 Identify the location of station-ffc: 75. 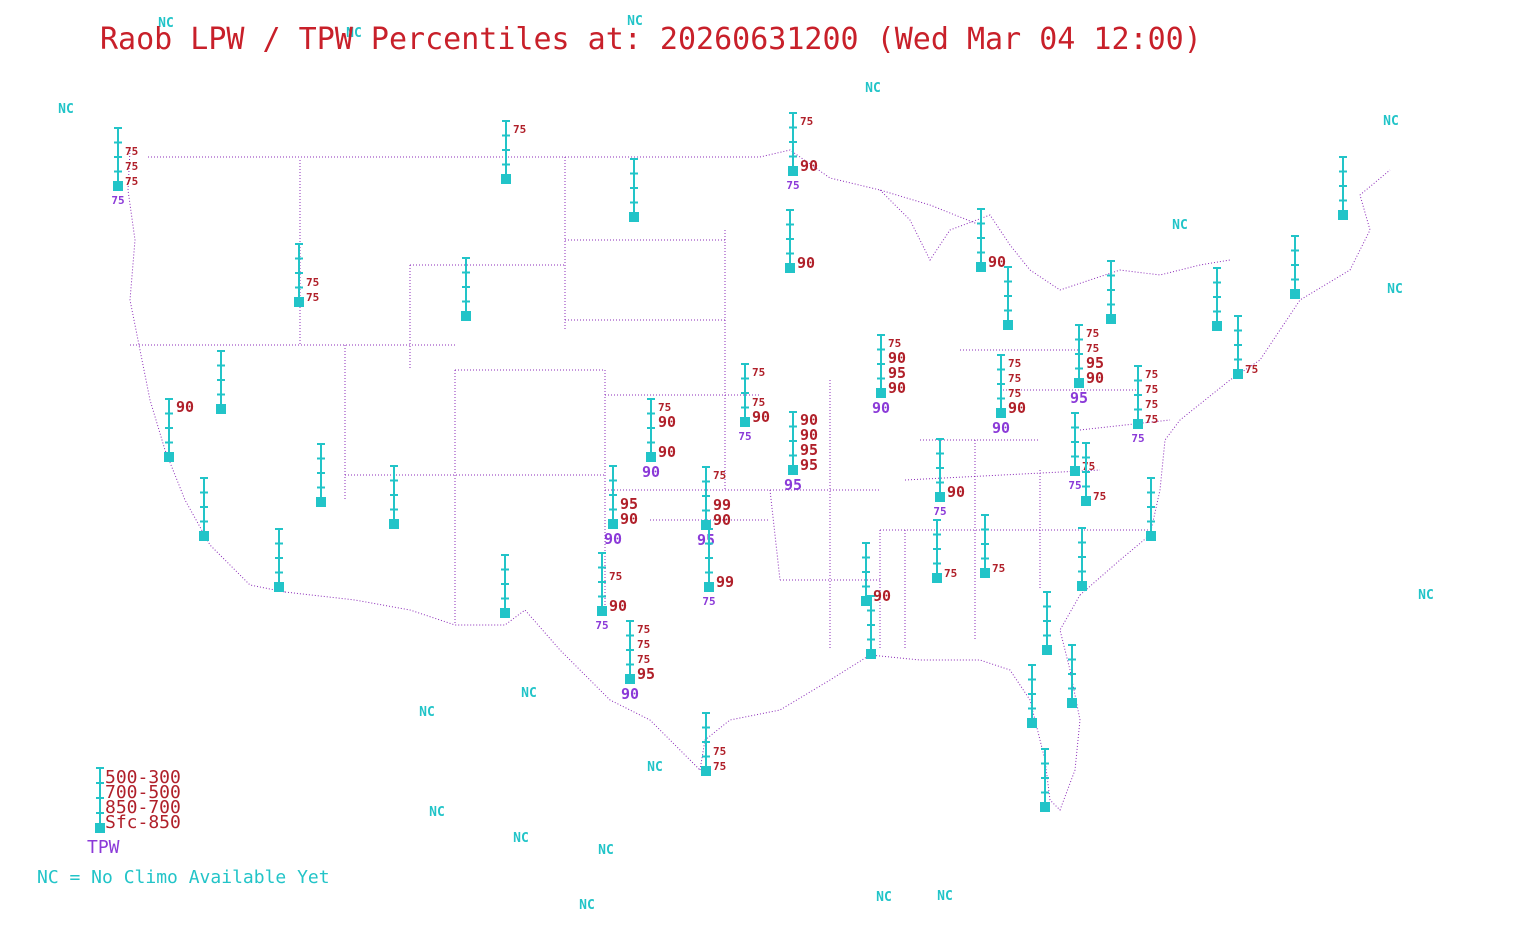
(992, 546).